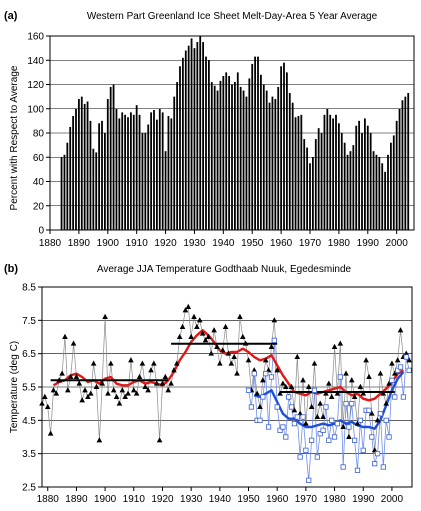 The height and width of the screenshot is (511, 421). What do you see at coordinates (223, 243) in the screenshot?
I see `panel-a-x-tick-label: 1940` at bounding box center [223, 243].